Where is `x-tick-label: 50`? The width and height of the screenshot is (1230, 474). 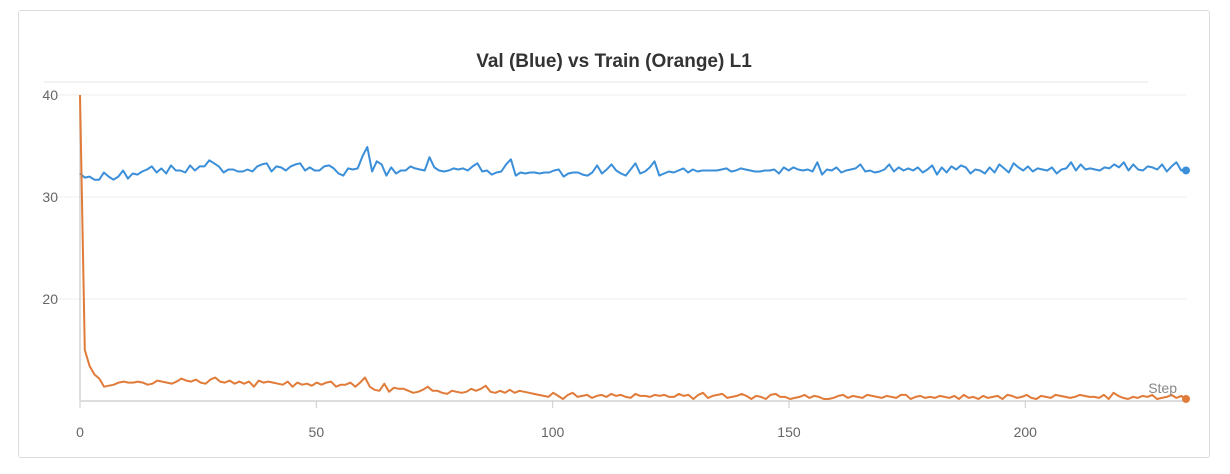
x-tick-label: 50 is located at coordinates (317, 432).